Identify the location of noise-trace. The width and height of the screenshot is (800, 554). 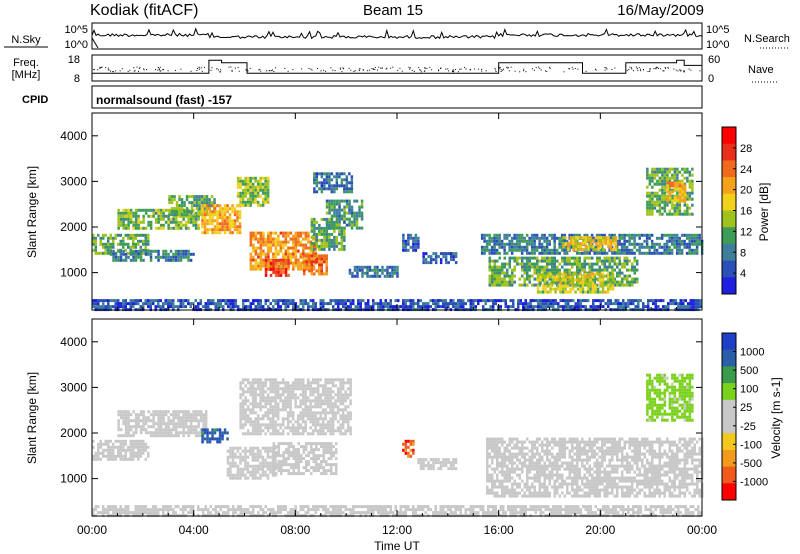
(397, 38).